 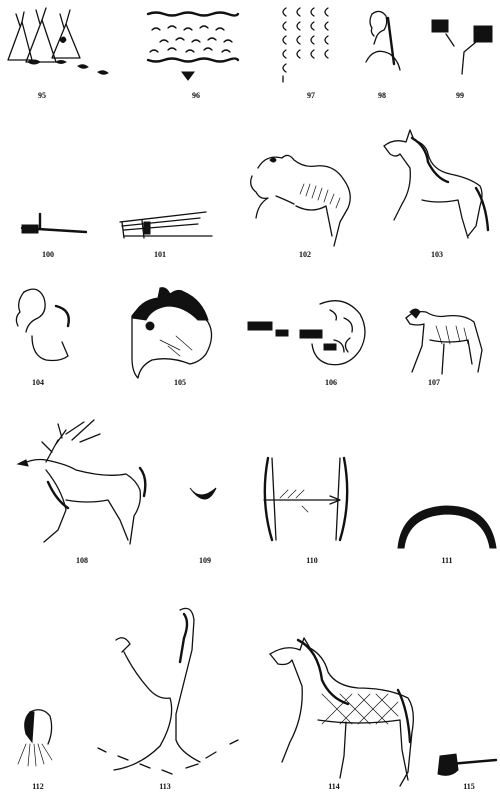 What do you see at coordinates (38, 382) in the screenshot?
I see `figure-number-104: 104` at bounding box center [38, 382].